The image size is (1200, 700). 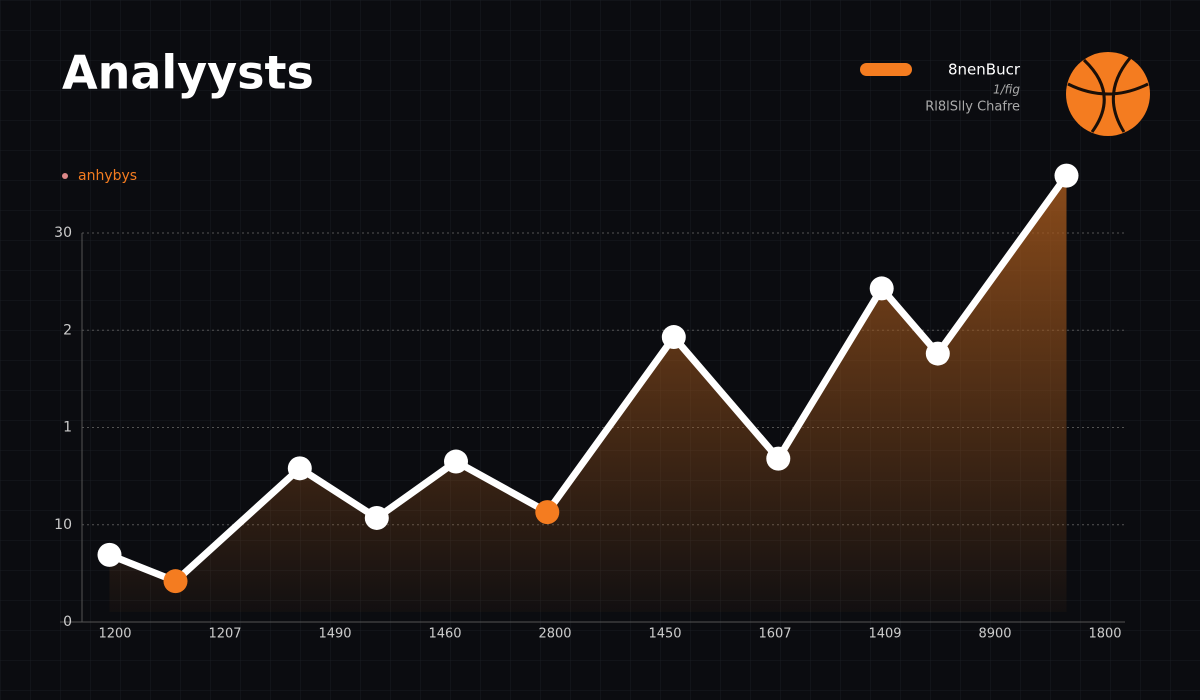 What do you see at coordinates (1006, 90) in the screenshot?
I see `legend-note: 1/fig` at bounding box center [1006, 90].